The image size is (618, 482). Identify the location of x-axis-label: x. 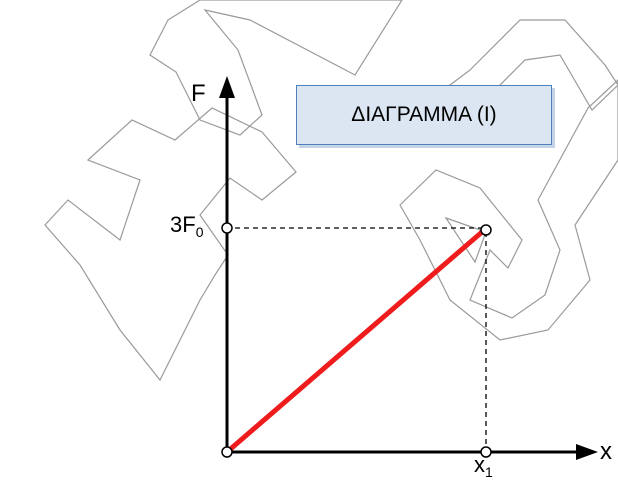
(606, 451).